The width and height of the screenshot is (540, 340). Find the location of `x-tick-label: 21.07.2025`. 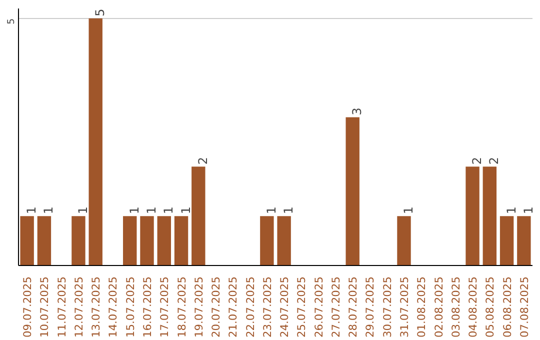

x-tick-label: 21.07.2025 is located at coordinates (233, 307).